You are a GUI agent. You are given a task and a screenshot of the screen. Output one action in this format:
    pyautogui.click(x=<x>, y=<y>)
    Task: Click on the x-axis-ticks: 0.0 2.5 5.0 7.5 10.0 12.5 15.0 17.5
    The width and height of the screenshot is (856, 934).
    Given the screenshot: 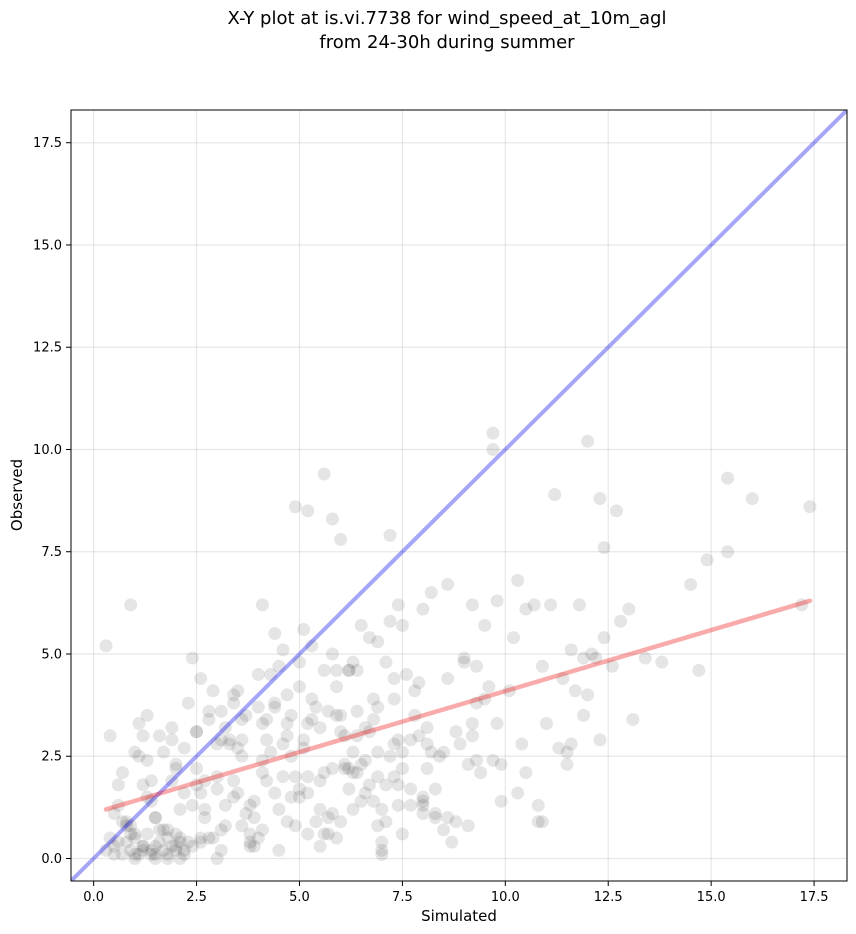 What is the action you would take?
    pyautogui.click(x=456, y=893)
    